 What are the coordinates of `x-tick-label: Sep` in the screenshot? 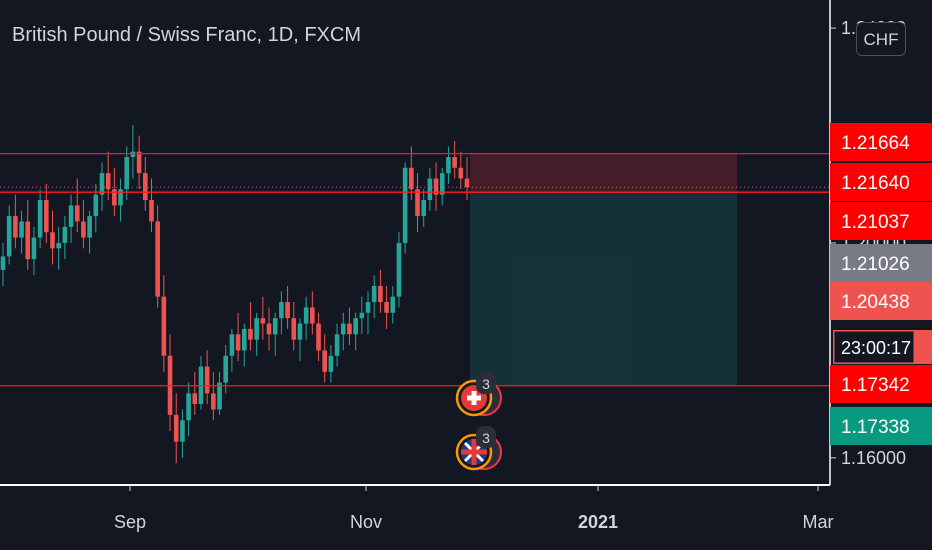 It's located at (130, 522).